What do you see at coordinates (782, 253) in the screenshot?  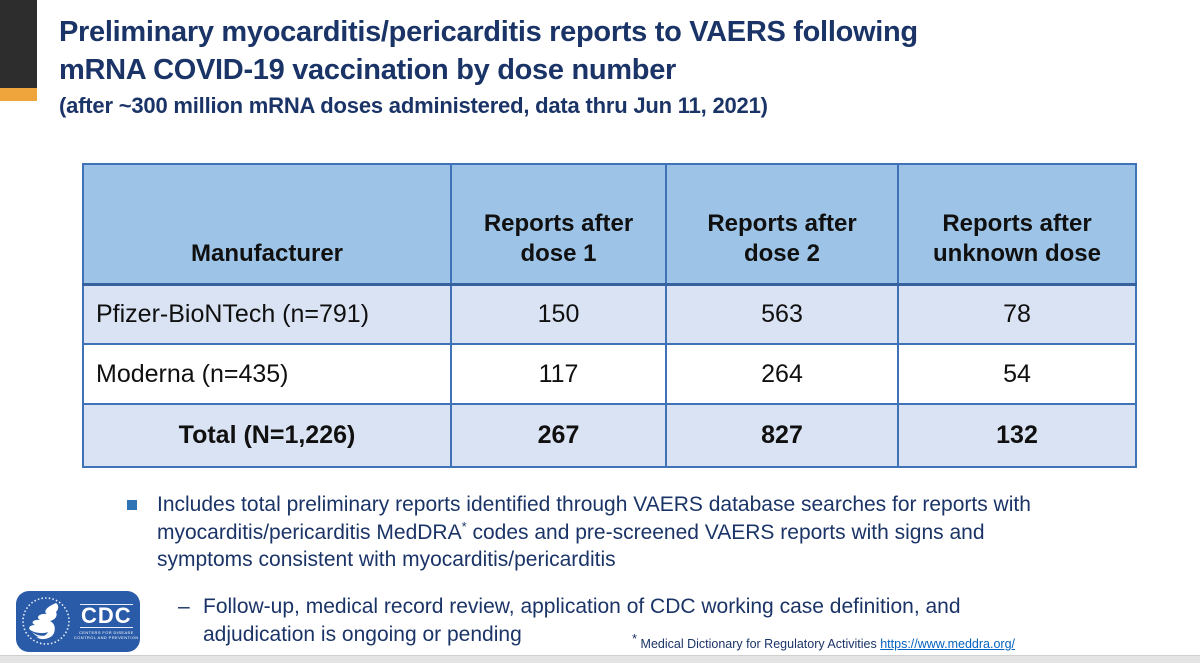 I see `header-label: dose 2` at bounding box center [782, 253].